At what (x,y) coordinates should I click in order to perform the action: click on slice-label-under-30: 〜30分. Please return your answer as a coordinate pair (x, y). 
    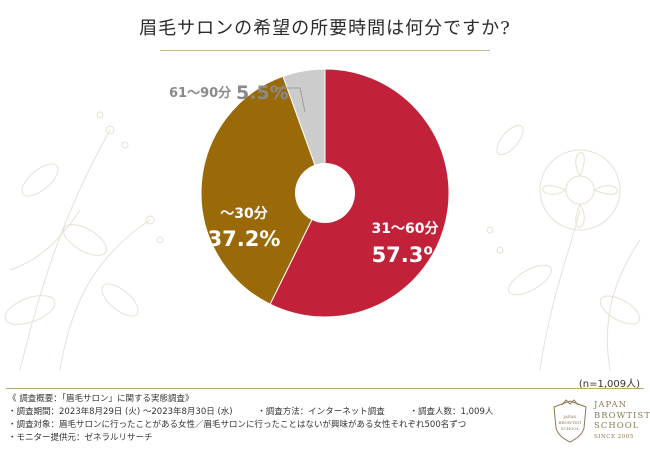
    Looking at the image, I should click on (243, 214).